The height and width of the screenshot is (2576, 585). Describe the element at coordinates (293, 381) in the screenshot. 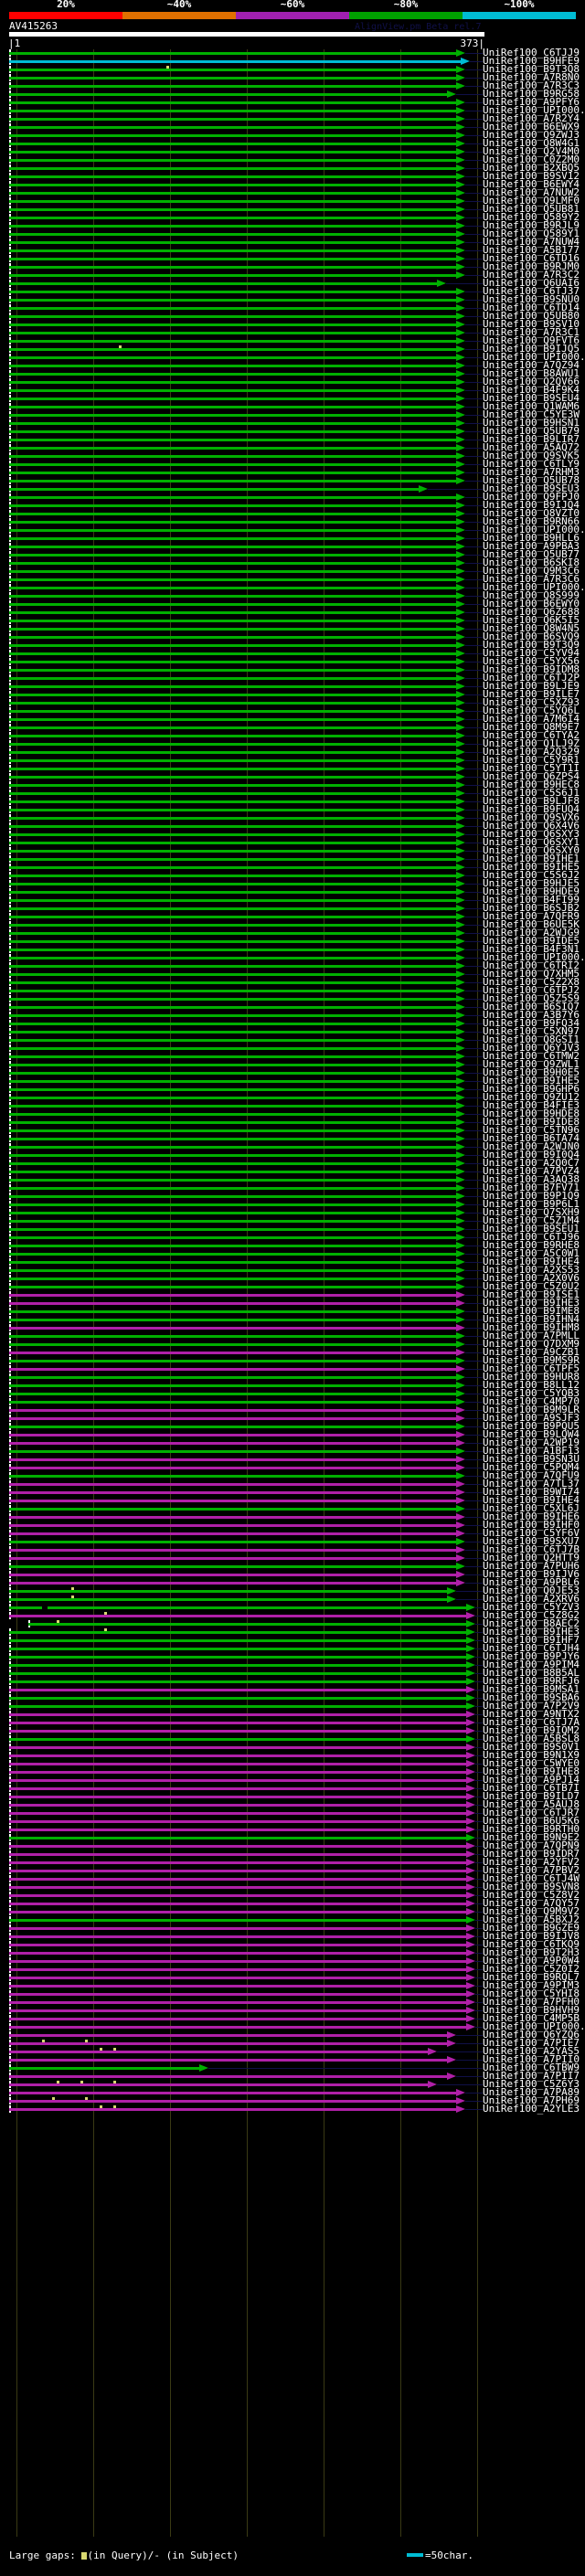

I see `alignment-row: UniRef100_Q2QV66` at that location.